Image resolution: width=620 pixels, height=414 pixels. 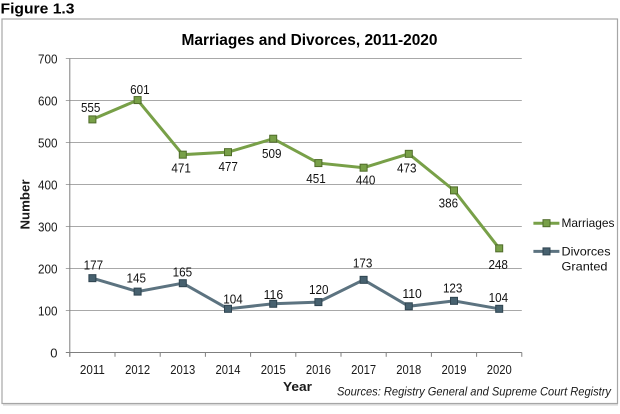 What do you see at coordinates (318, 369) in the screenshot?
I see `svg-text: 2016` at bounding box center [318, 369].